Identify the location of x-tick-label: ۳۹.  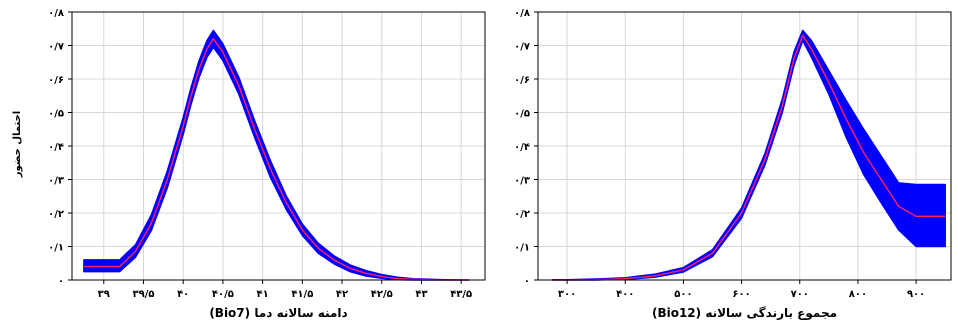
(104, 294).